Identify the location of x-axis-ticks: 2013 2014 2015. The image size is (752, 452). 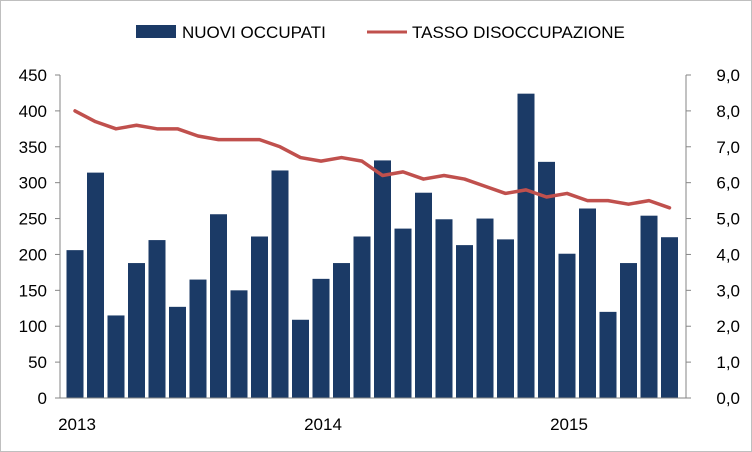
(323, 424).